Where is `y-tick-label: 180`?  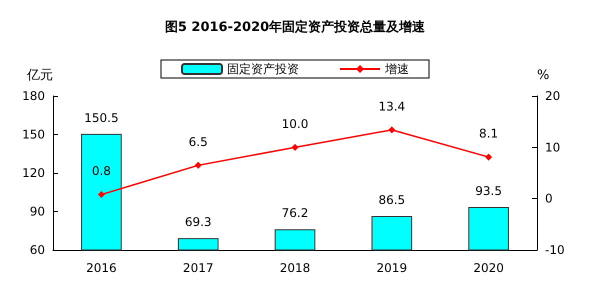 y-tick-label: 180 is located at coordinates (33, 96).